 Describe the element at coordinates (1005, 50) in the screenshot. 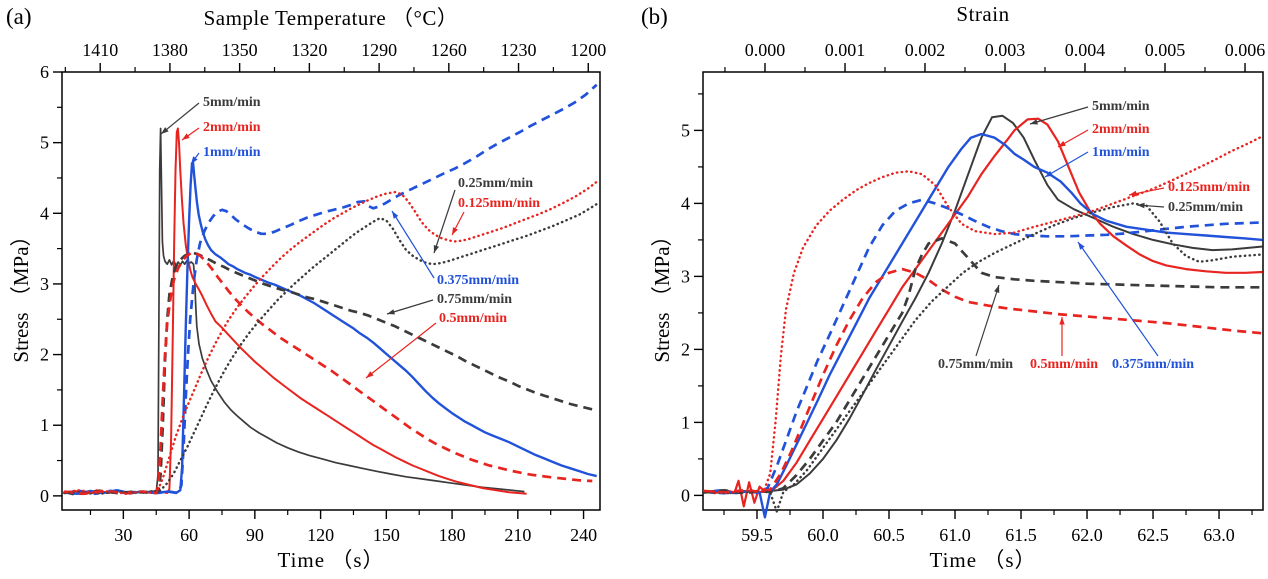

I see `top-tick-label: 0.003` at that location.